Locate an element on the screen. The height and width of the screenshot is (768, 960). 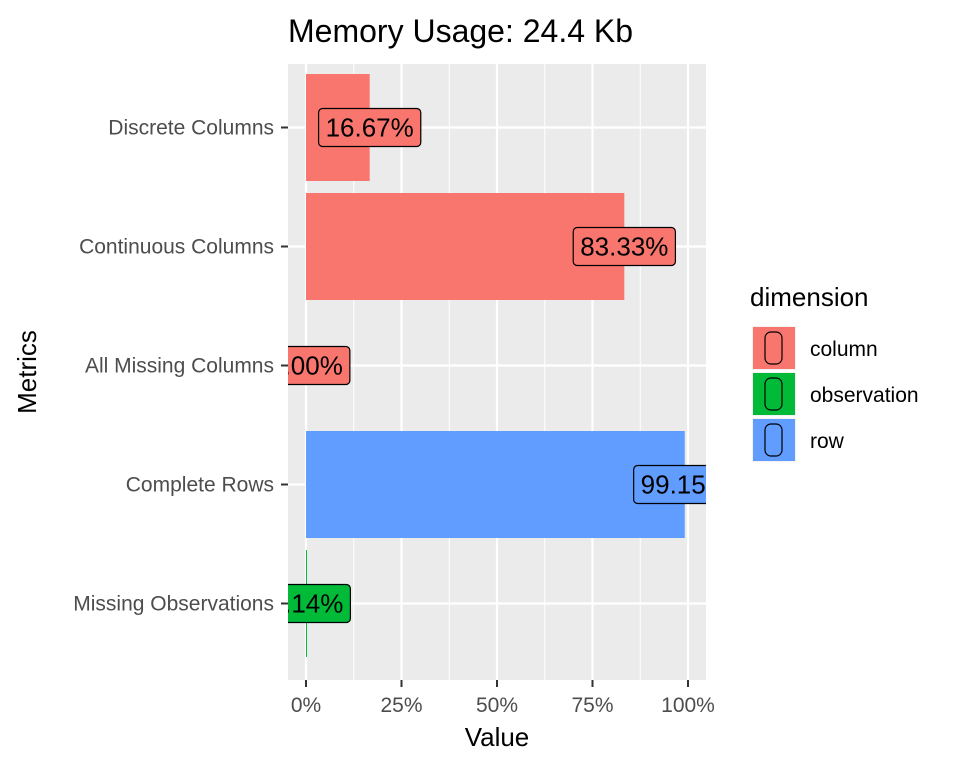
x-tick-label: 50% is located at coordinates (497, 705).